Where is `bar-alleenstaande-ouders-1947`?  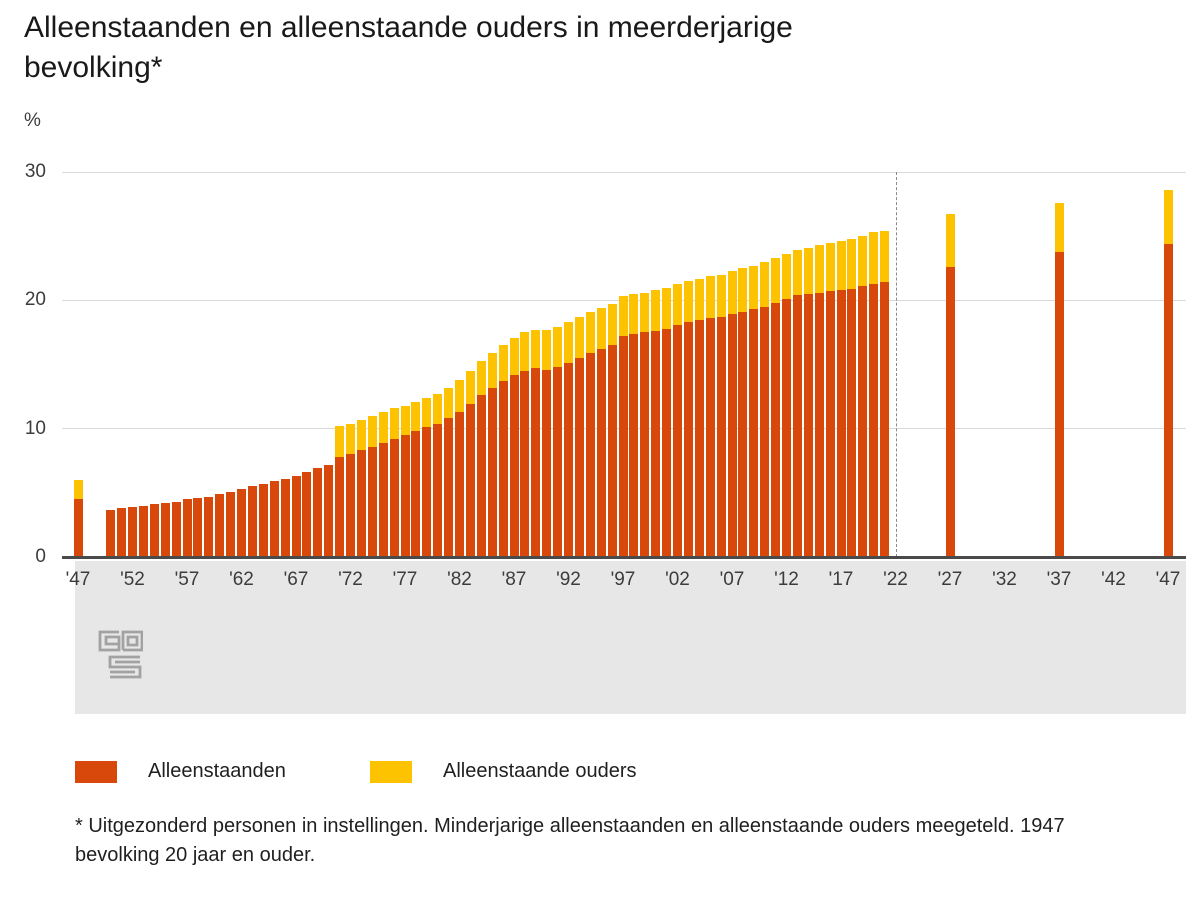 bar-alleenstaande-ouders-1947 is located at coordinates (78, 490).